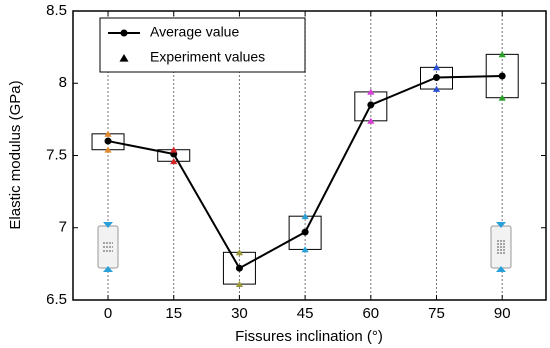 This screenshot has height=348, width=550. Describe the element at coordinates (56, 10) in the screenshot. I see `y-tick-label: 8.5` at that location.